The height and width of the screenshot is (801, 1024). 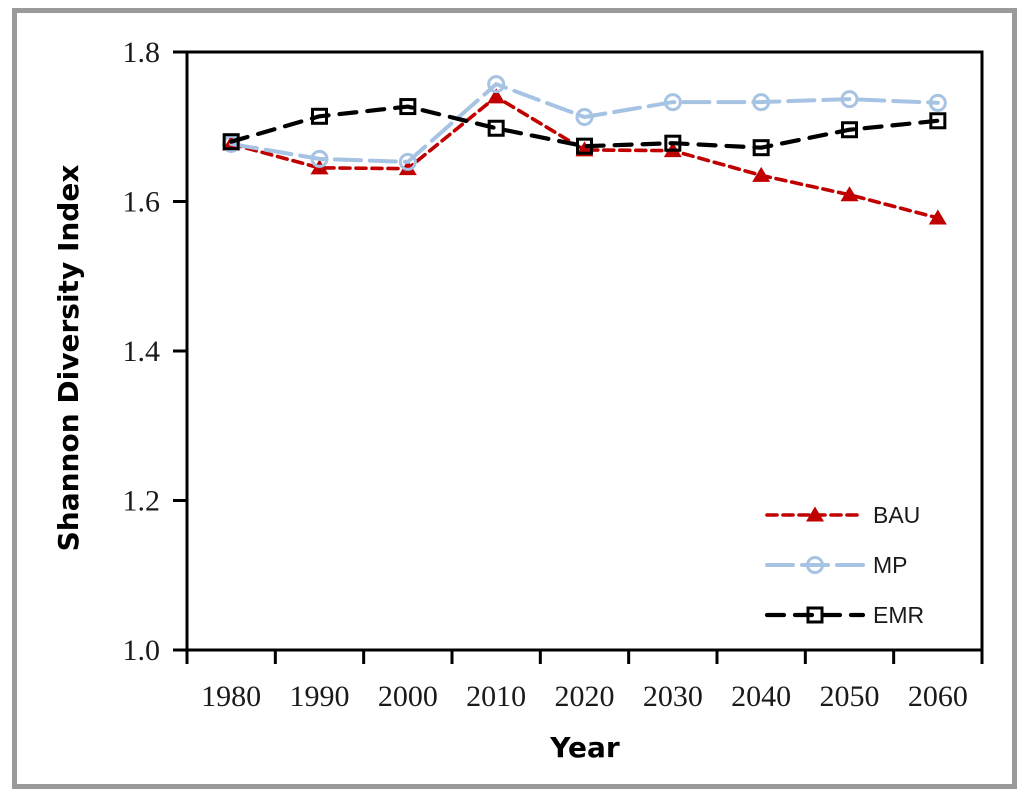 What do you see at coordinates (585, 696) in the screenshot?
I see `x-tick-label: 2020` at bounding box center [585, 696].